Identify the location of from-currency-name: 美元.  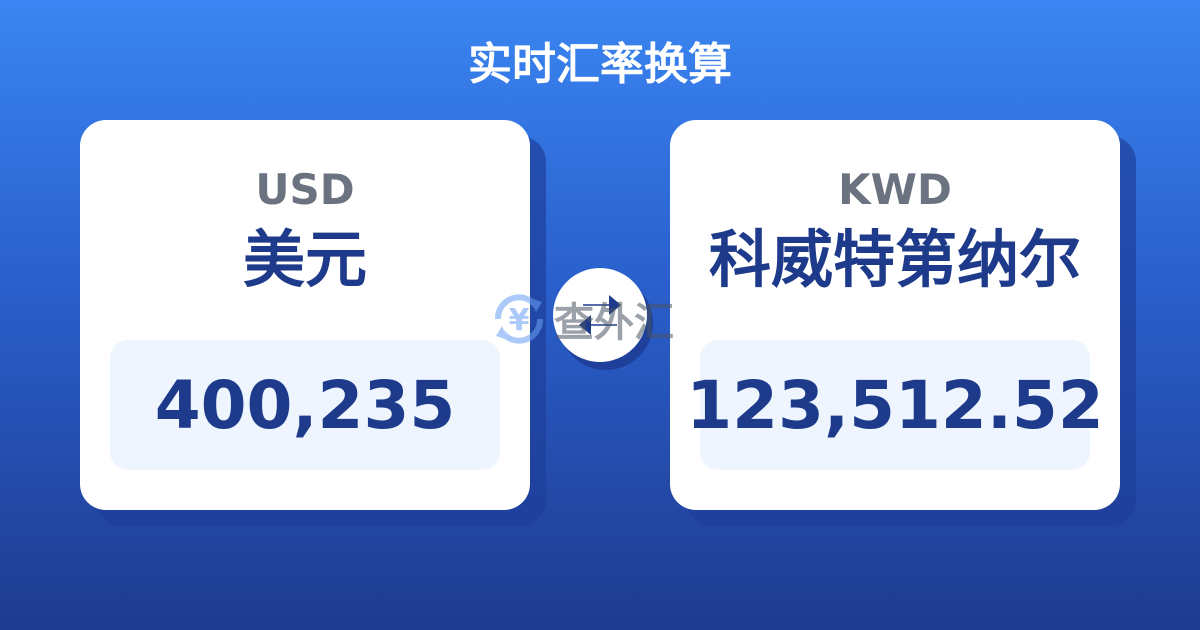
(304, 259).